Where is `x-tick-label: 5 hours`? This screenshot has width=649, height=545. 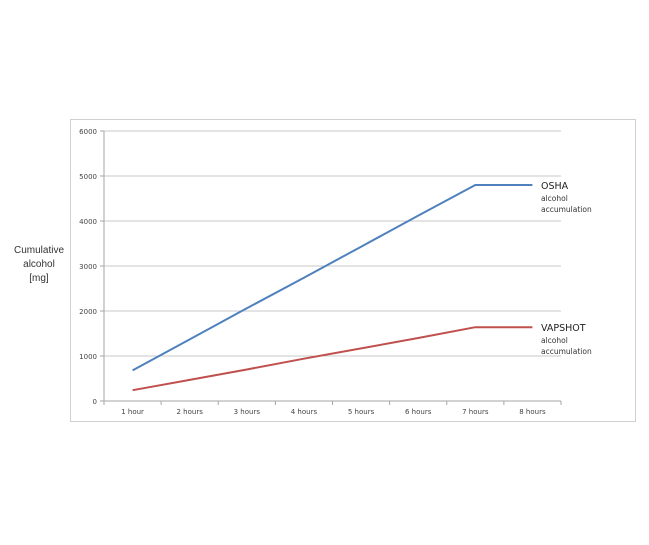
x-tick-label: 5 hours is located at coordinates (361, 412).